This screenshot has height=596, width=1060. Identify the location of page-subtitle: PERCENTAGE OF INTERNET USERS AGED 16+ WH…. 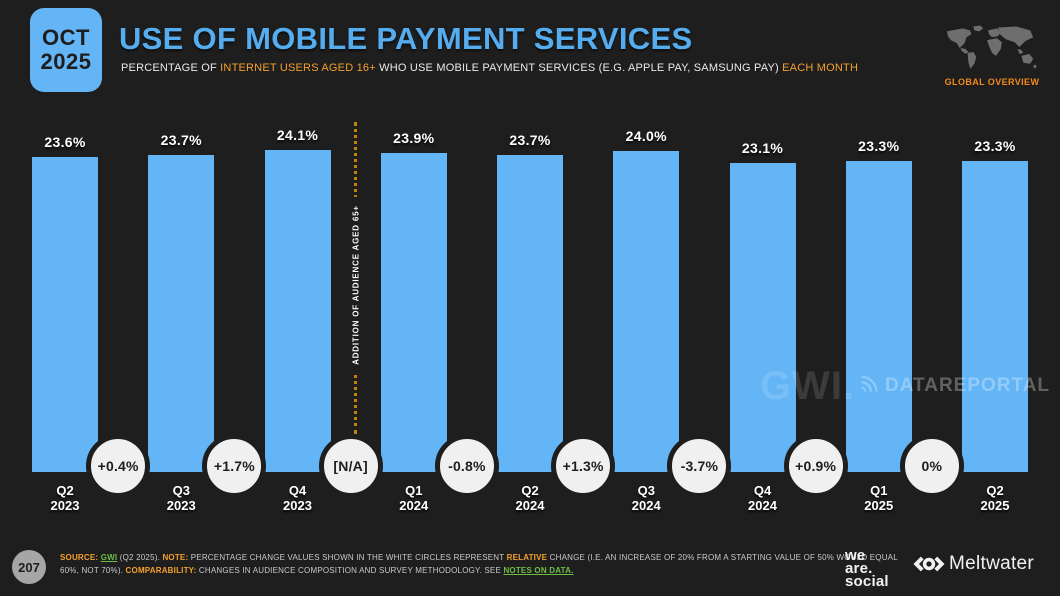
(489, 68).